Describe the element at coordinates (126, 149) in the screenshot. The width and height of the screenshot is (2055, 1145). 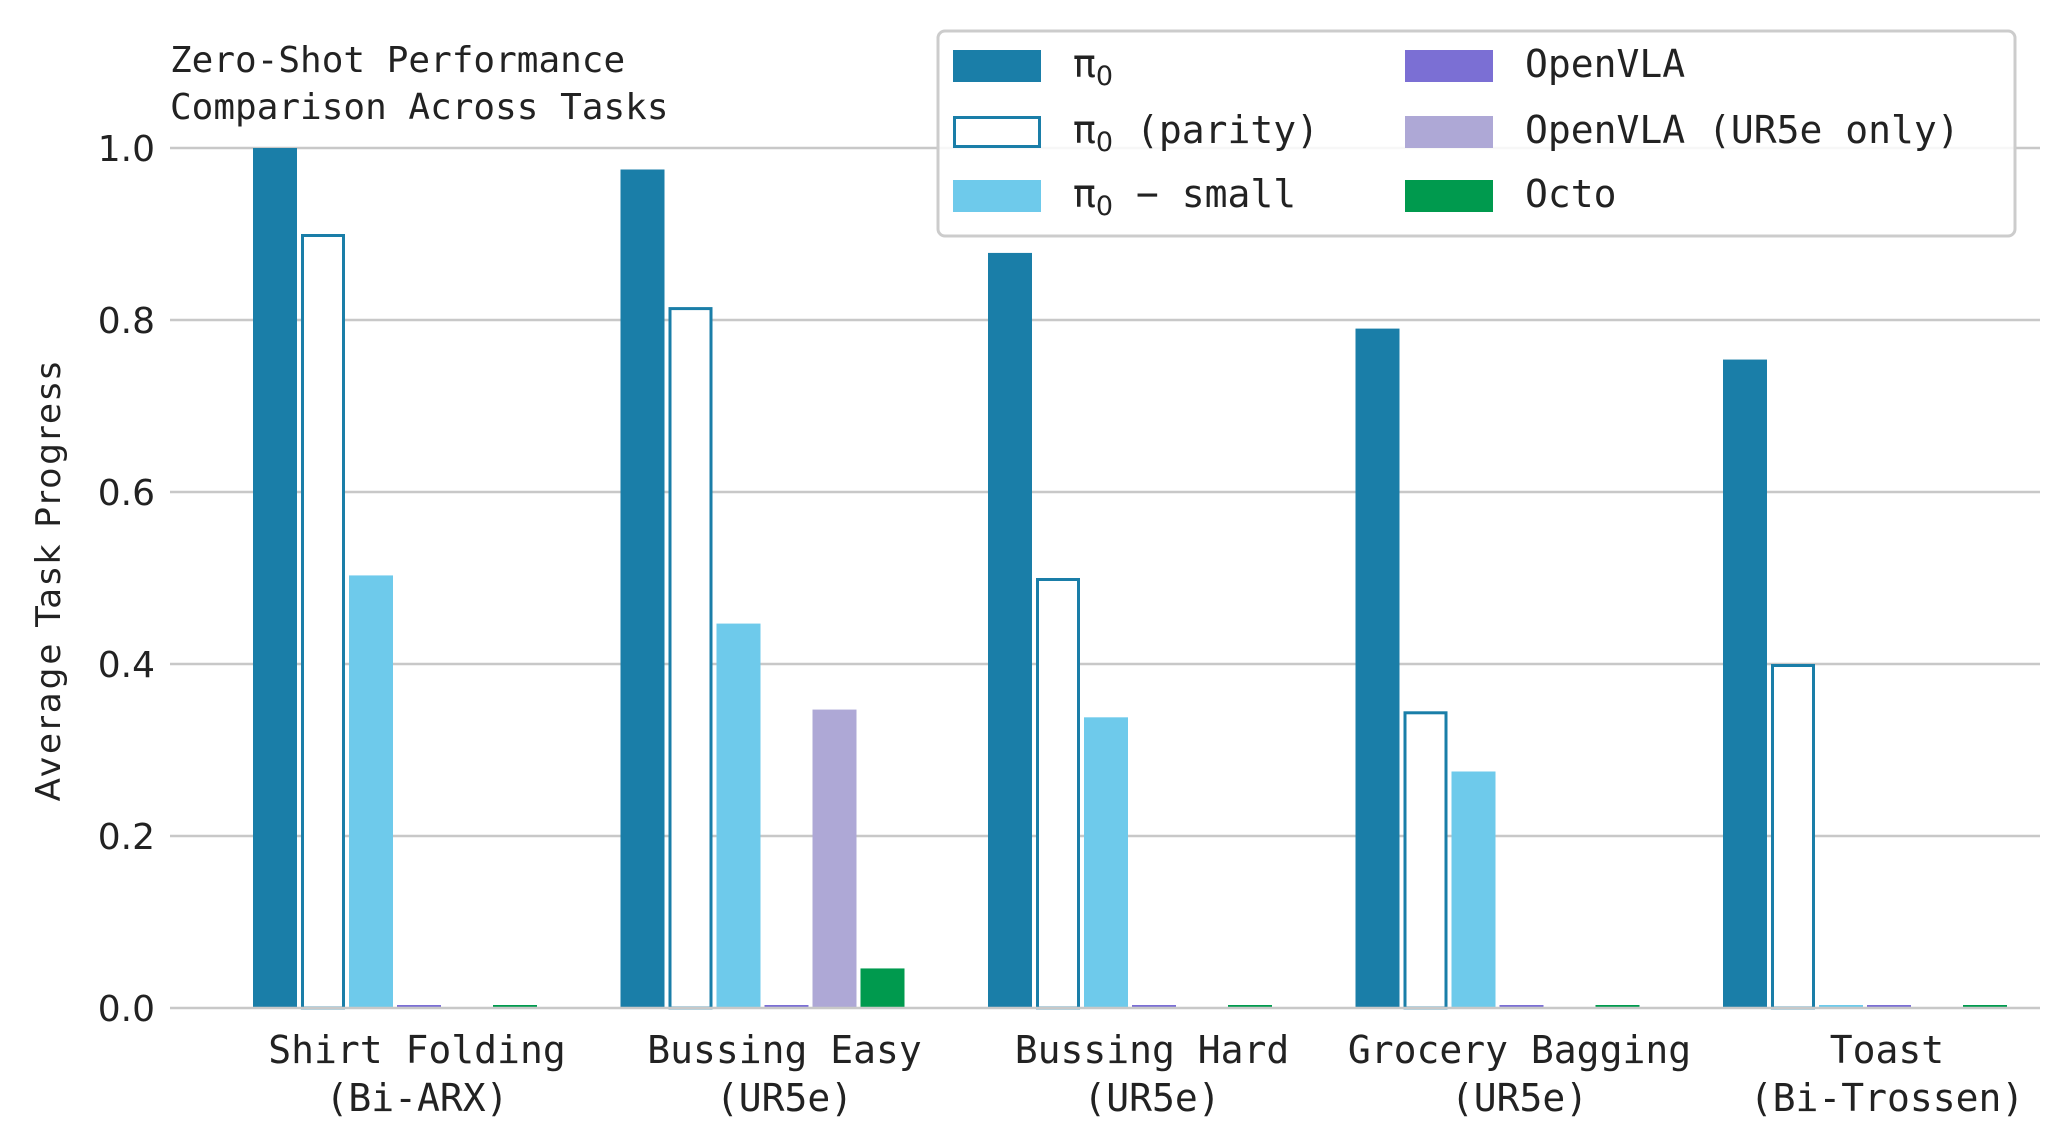
I see `y-tick-label: 1.0` at that location.